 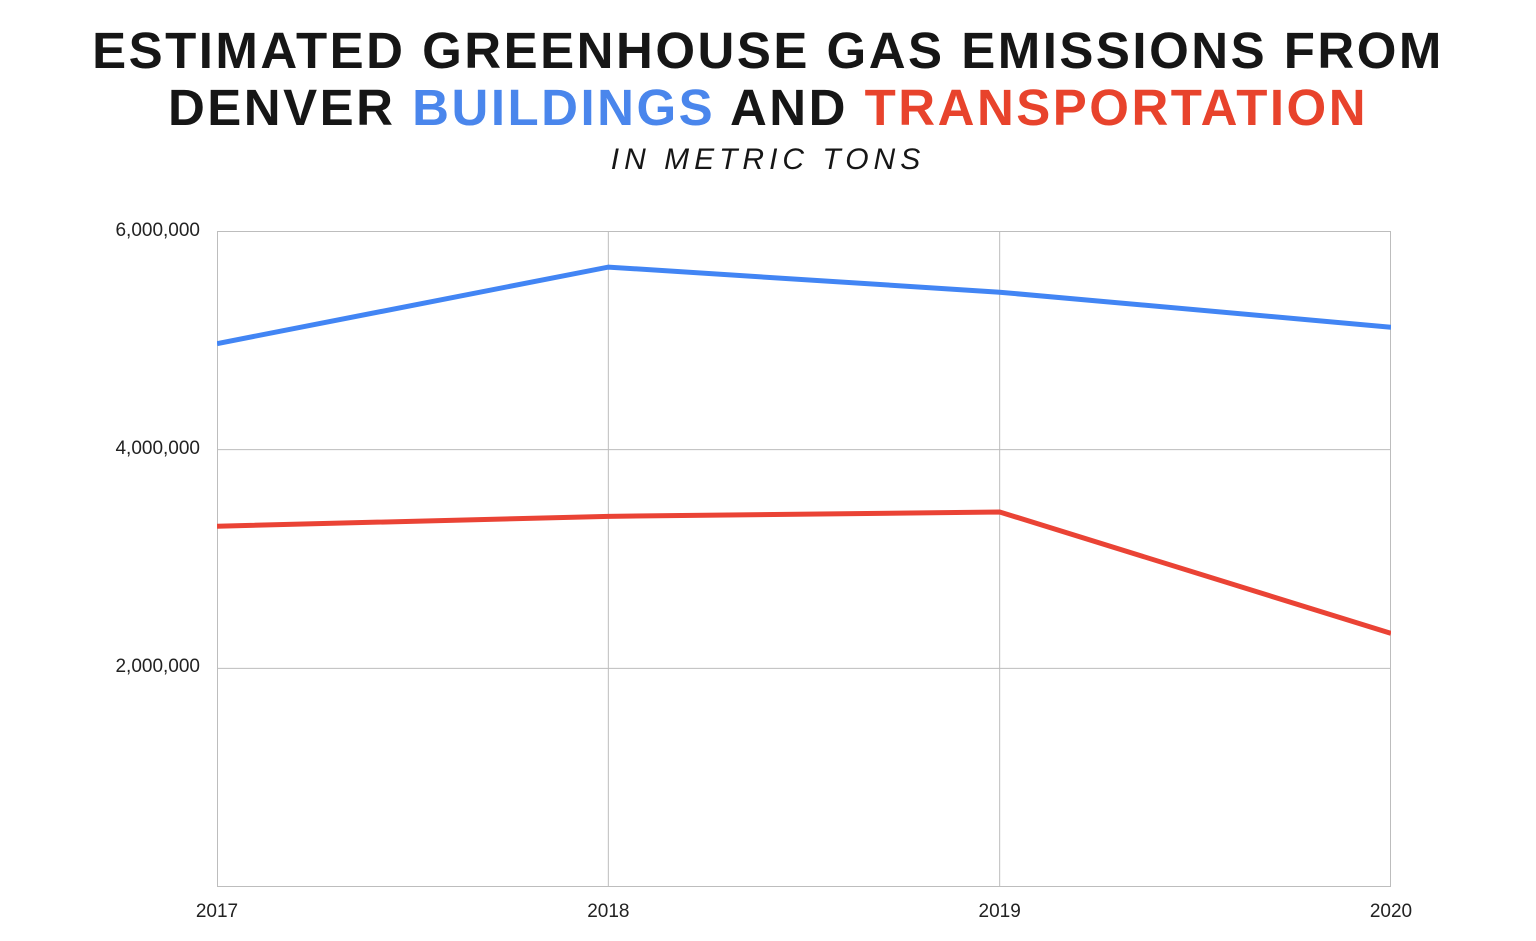 I want to click on title-word-transportation: TRANSPORTATION, so click(x=1116, y=107).